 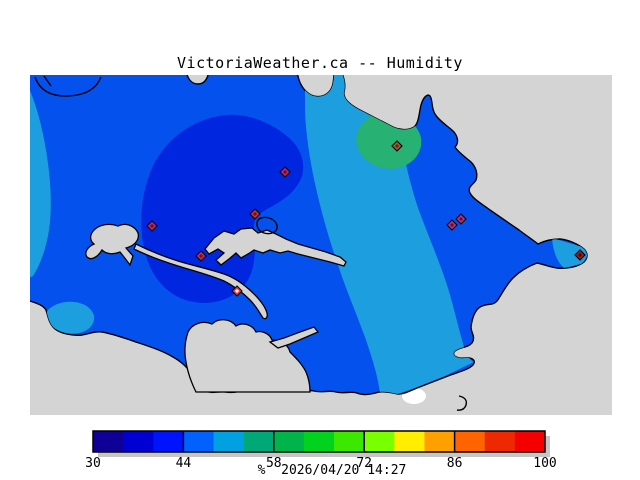 What do you see at coordinates (332, 470) in the screenshot?
I see `colorbar-caption: % 2026/04/20 14:27` at bounding box center [332, 470].